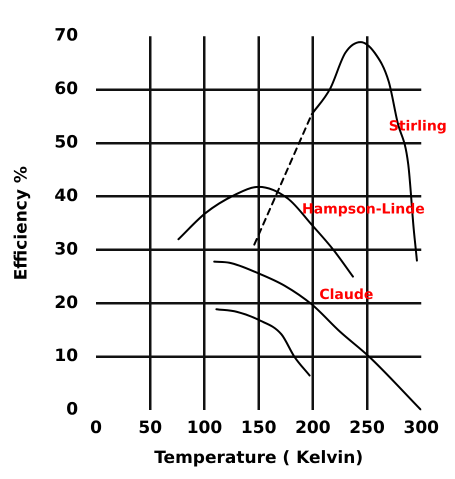 Image resolution: width=455 pixels, height=479 pixels. What do you see at coordinates (66, 142) in the screenshot?
I see `y-tick-label: 50` at bounding box center [66, 142].